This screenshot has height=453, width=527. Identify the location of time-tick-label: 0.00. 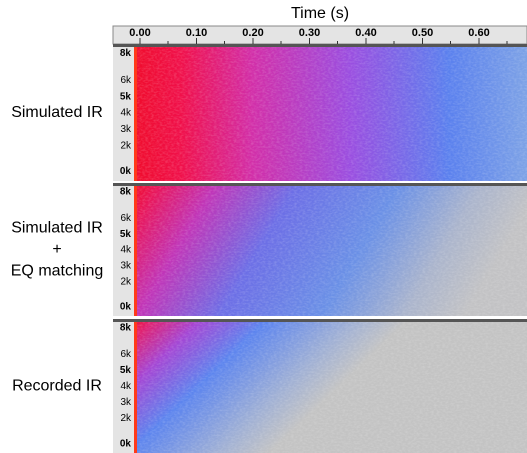
(139, 33).